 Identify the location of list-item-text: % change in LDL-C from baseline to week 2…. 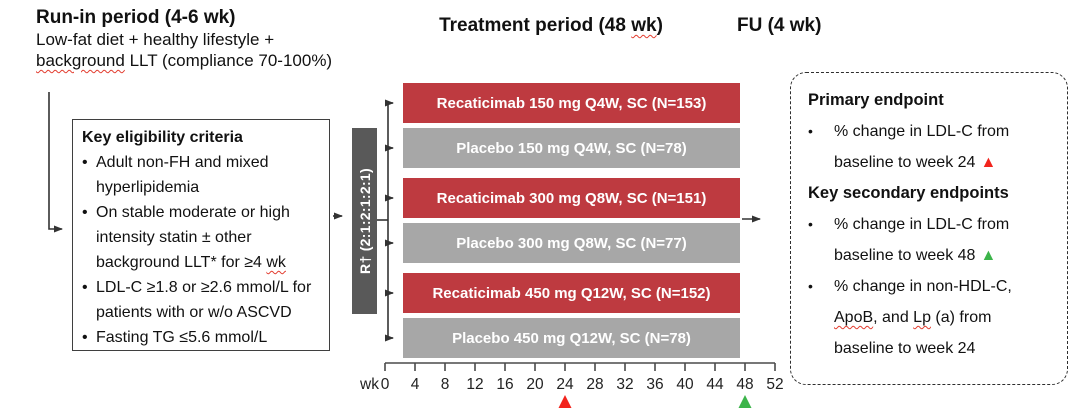
(922, 147).